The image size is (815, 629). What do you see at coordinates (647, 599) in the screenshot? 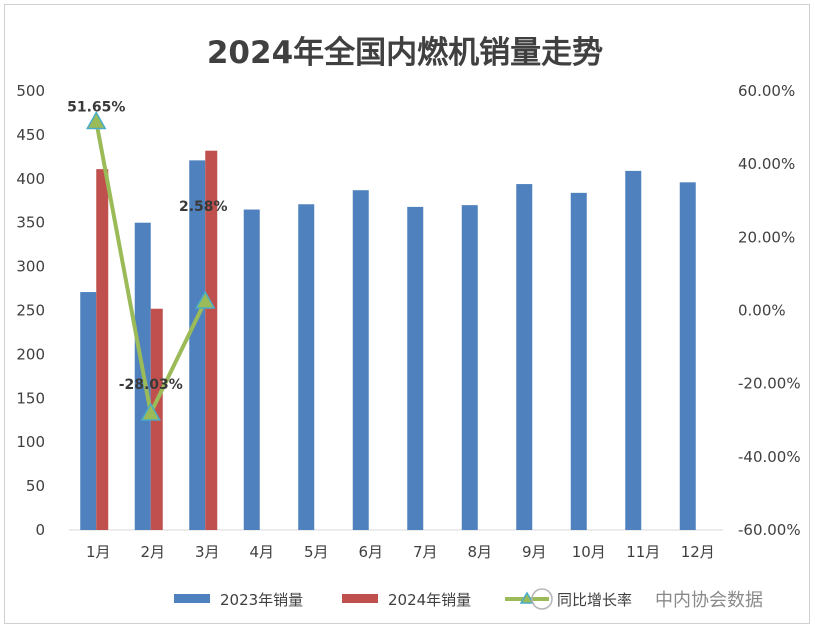
I see `watermark: 中内协会数据` at bounding box center [647, 599].